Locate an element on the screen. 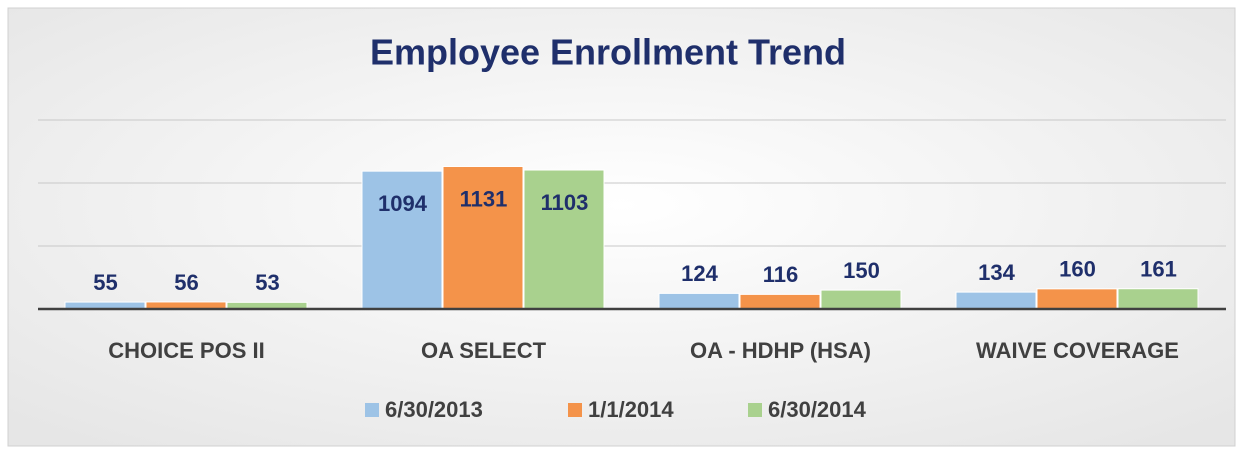  data-label: 56 is located at coordinates (186, 282).